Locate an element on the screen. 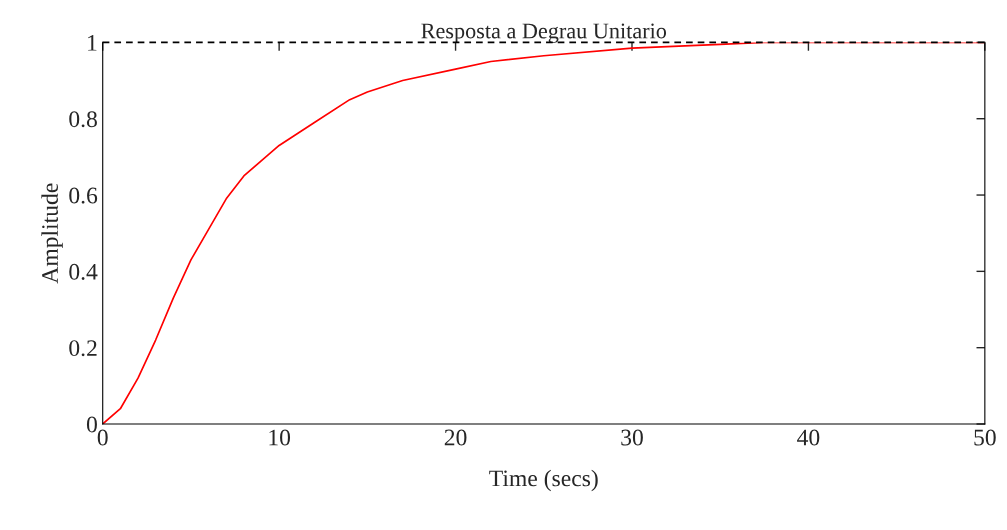 The height and width of the screenshot is (530, 1007). y-axis-title: Amplitude is located at coordinates (52, 233).